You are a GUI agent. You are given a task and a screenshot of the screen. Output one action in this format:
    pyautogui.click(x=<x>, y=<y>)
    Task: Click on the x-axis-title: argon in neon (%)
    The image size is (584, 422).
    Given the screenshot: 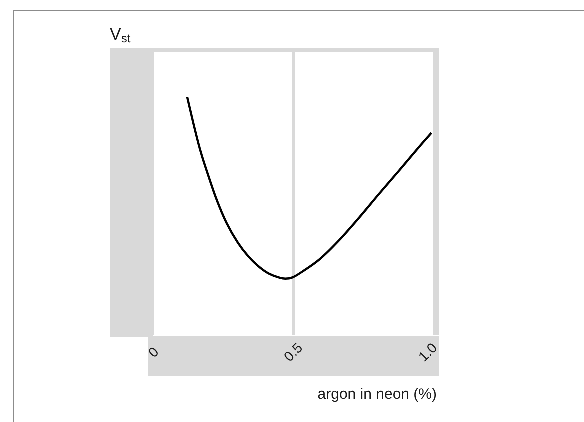 What is the action you would take?
    pyautogui.click(x=378, y=394)
    